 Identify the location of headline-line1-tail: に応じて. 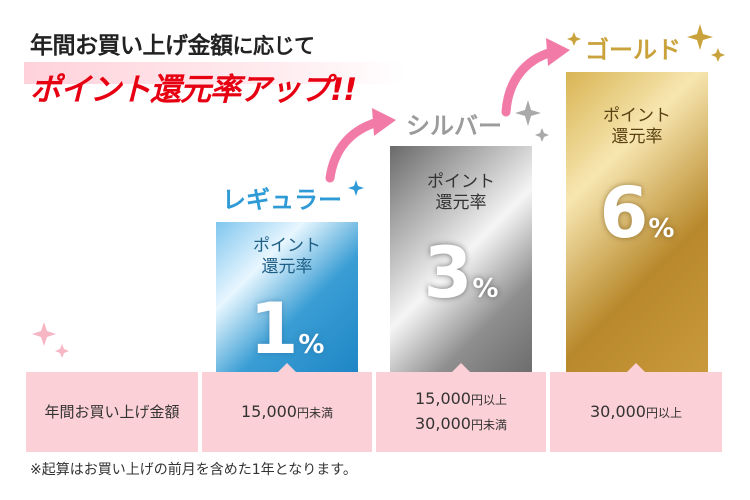
(274, 46).